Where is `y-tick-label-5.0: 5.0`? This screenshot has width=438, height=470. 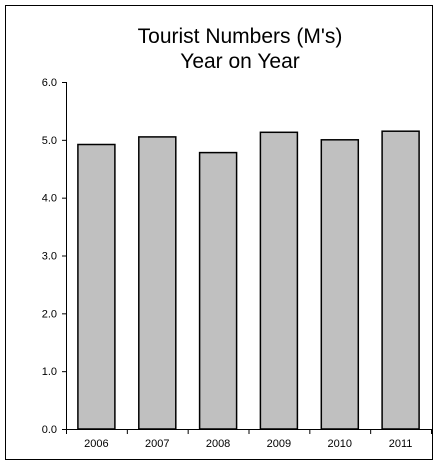
y-tick-label-5.0: 5.0 is located at coordinates (49, 141).